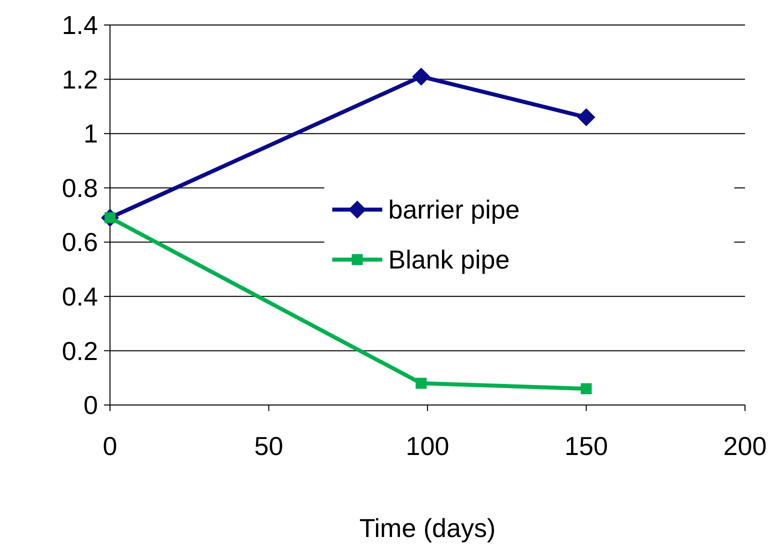 The image size is (781, 551). I want to click on y-tick-label: 0, so click(91, 405).